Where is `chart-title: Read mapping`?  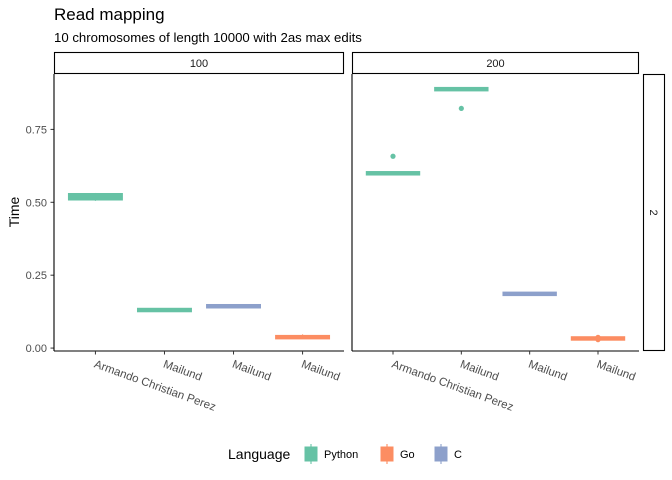 chart-title: Read mapping is located at coordinates (109, 14).